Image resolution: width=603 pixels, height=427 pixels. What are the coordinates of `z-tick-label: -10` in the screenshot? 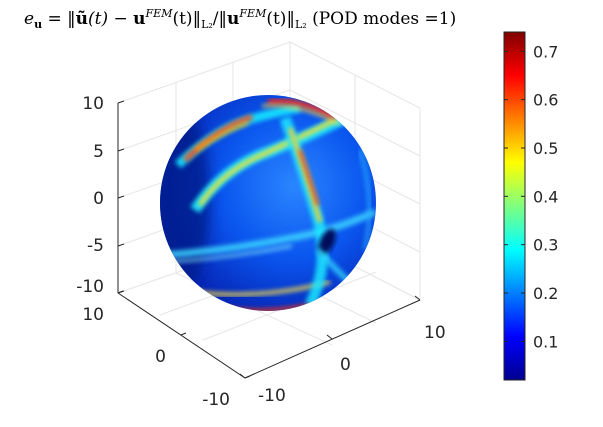 It's located at (90, 287).